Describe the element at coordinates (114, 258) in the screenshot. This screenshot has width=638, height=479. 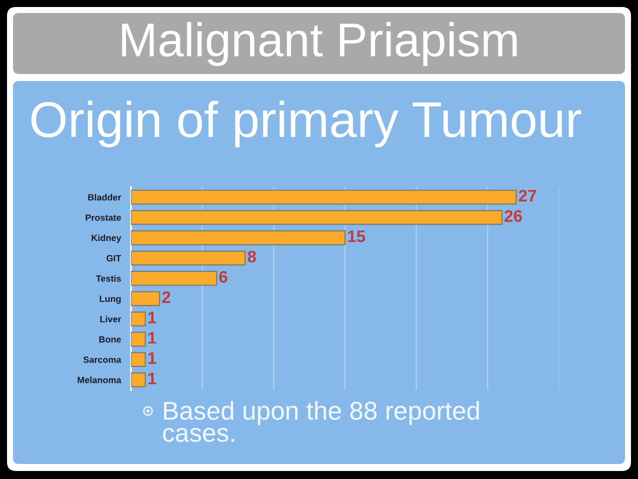
I see `y-tick-label: GIT` at that location.